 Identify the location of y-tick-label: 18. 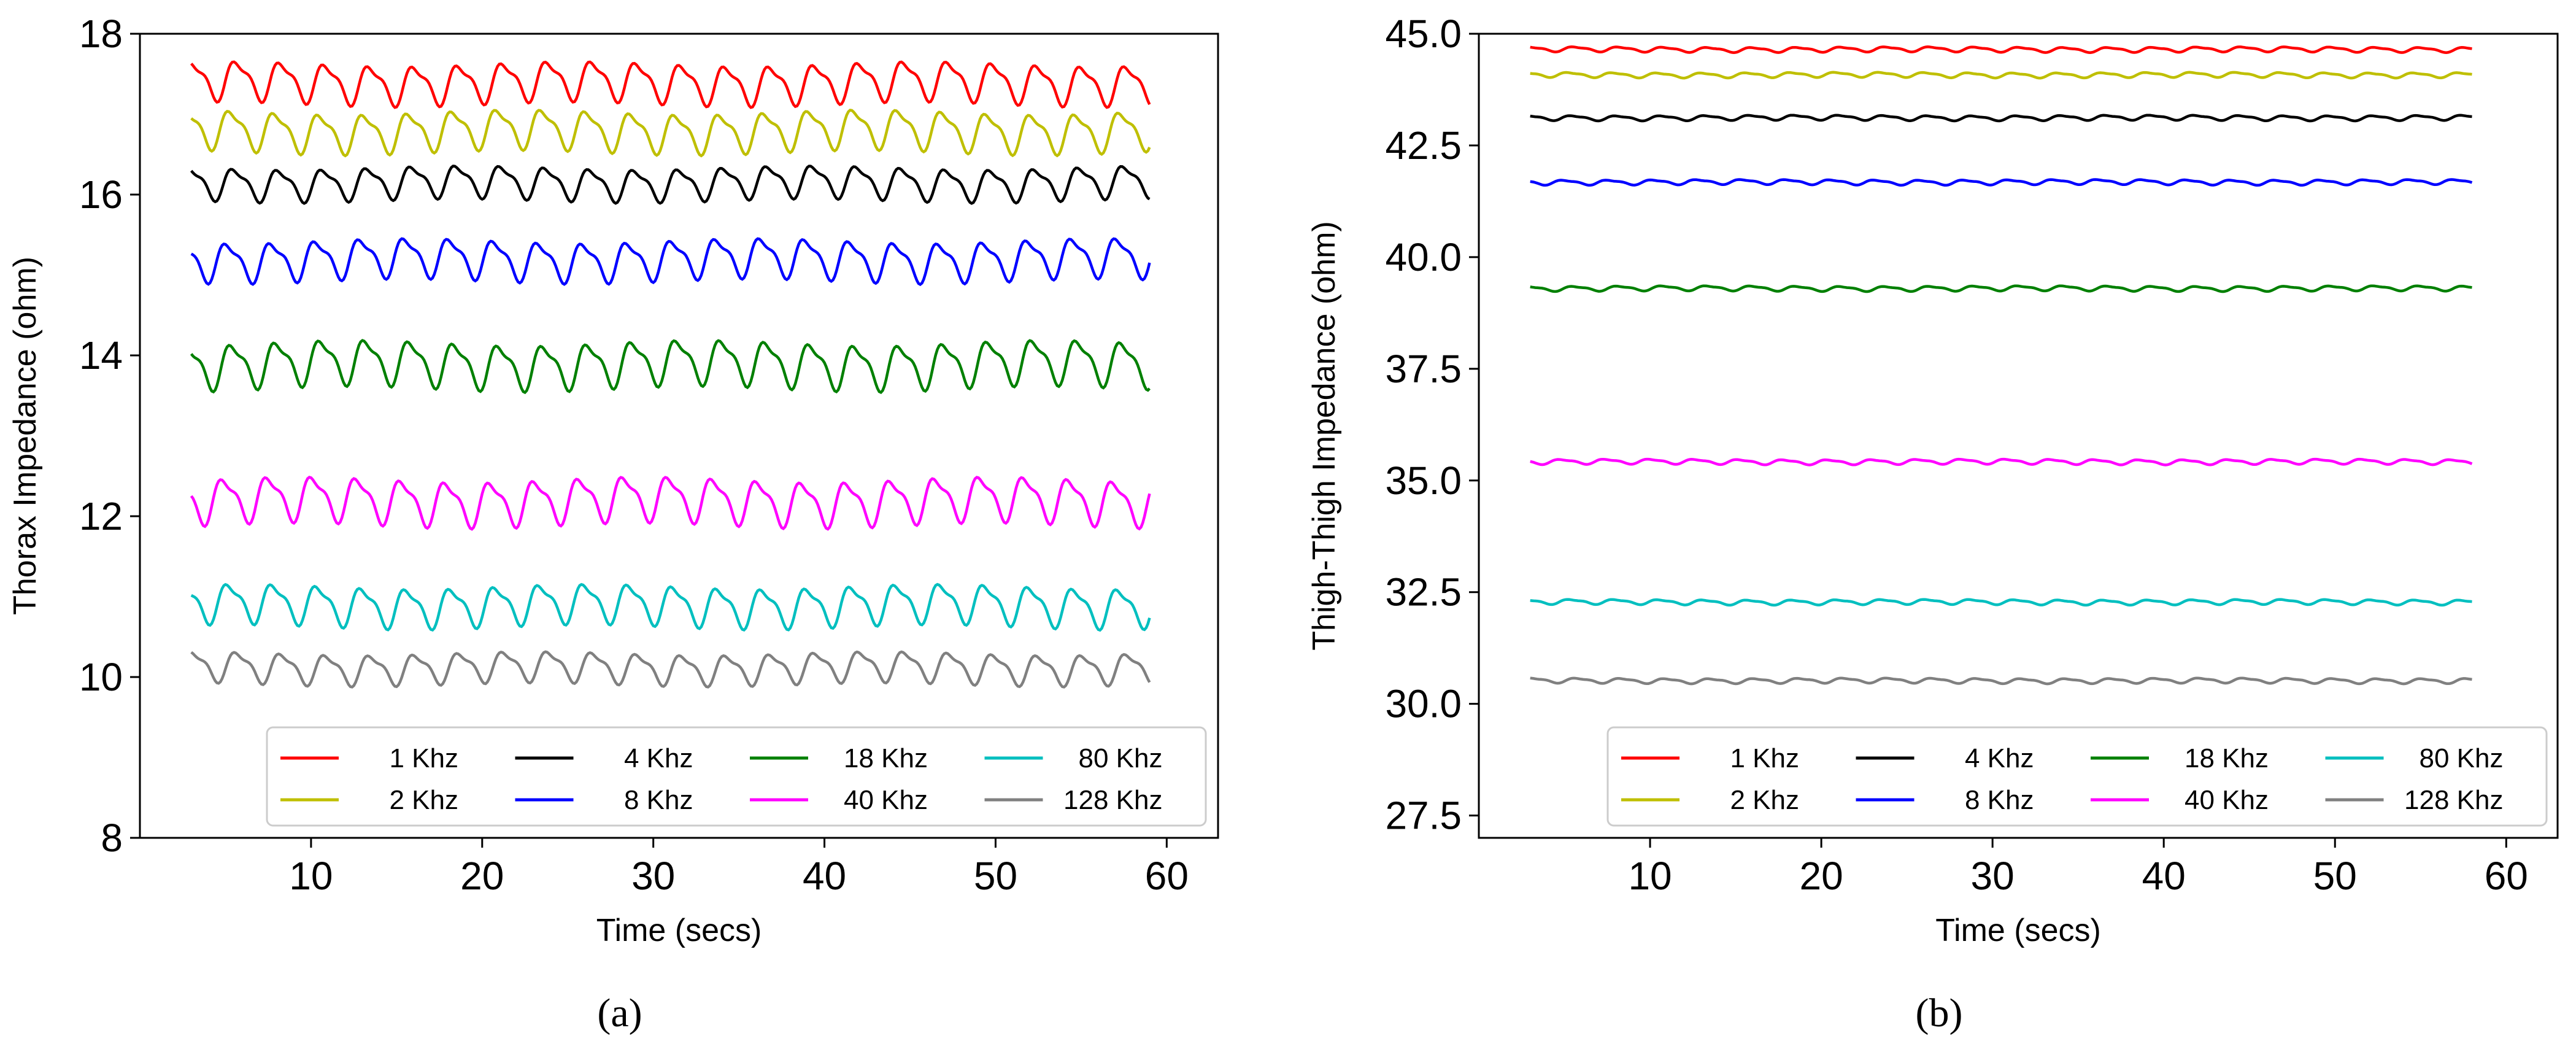
(101, 34).